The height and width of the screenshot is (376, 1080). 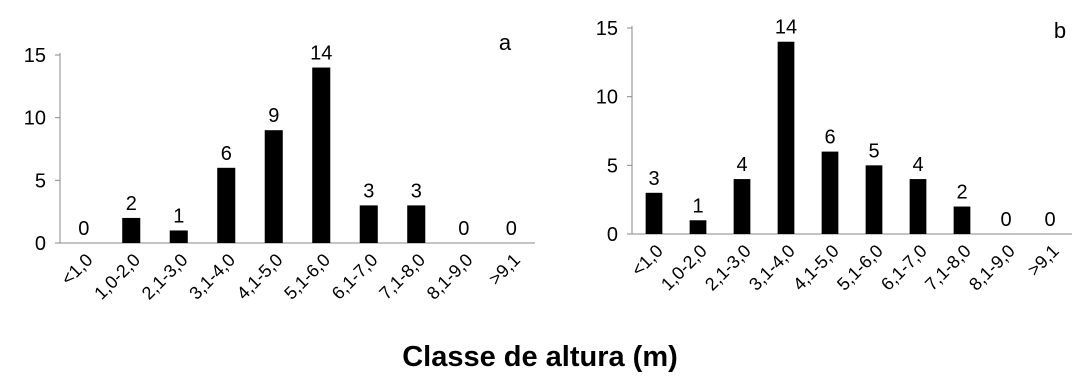 I want to click on data-label: 9, so click(x=273, y=116).